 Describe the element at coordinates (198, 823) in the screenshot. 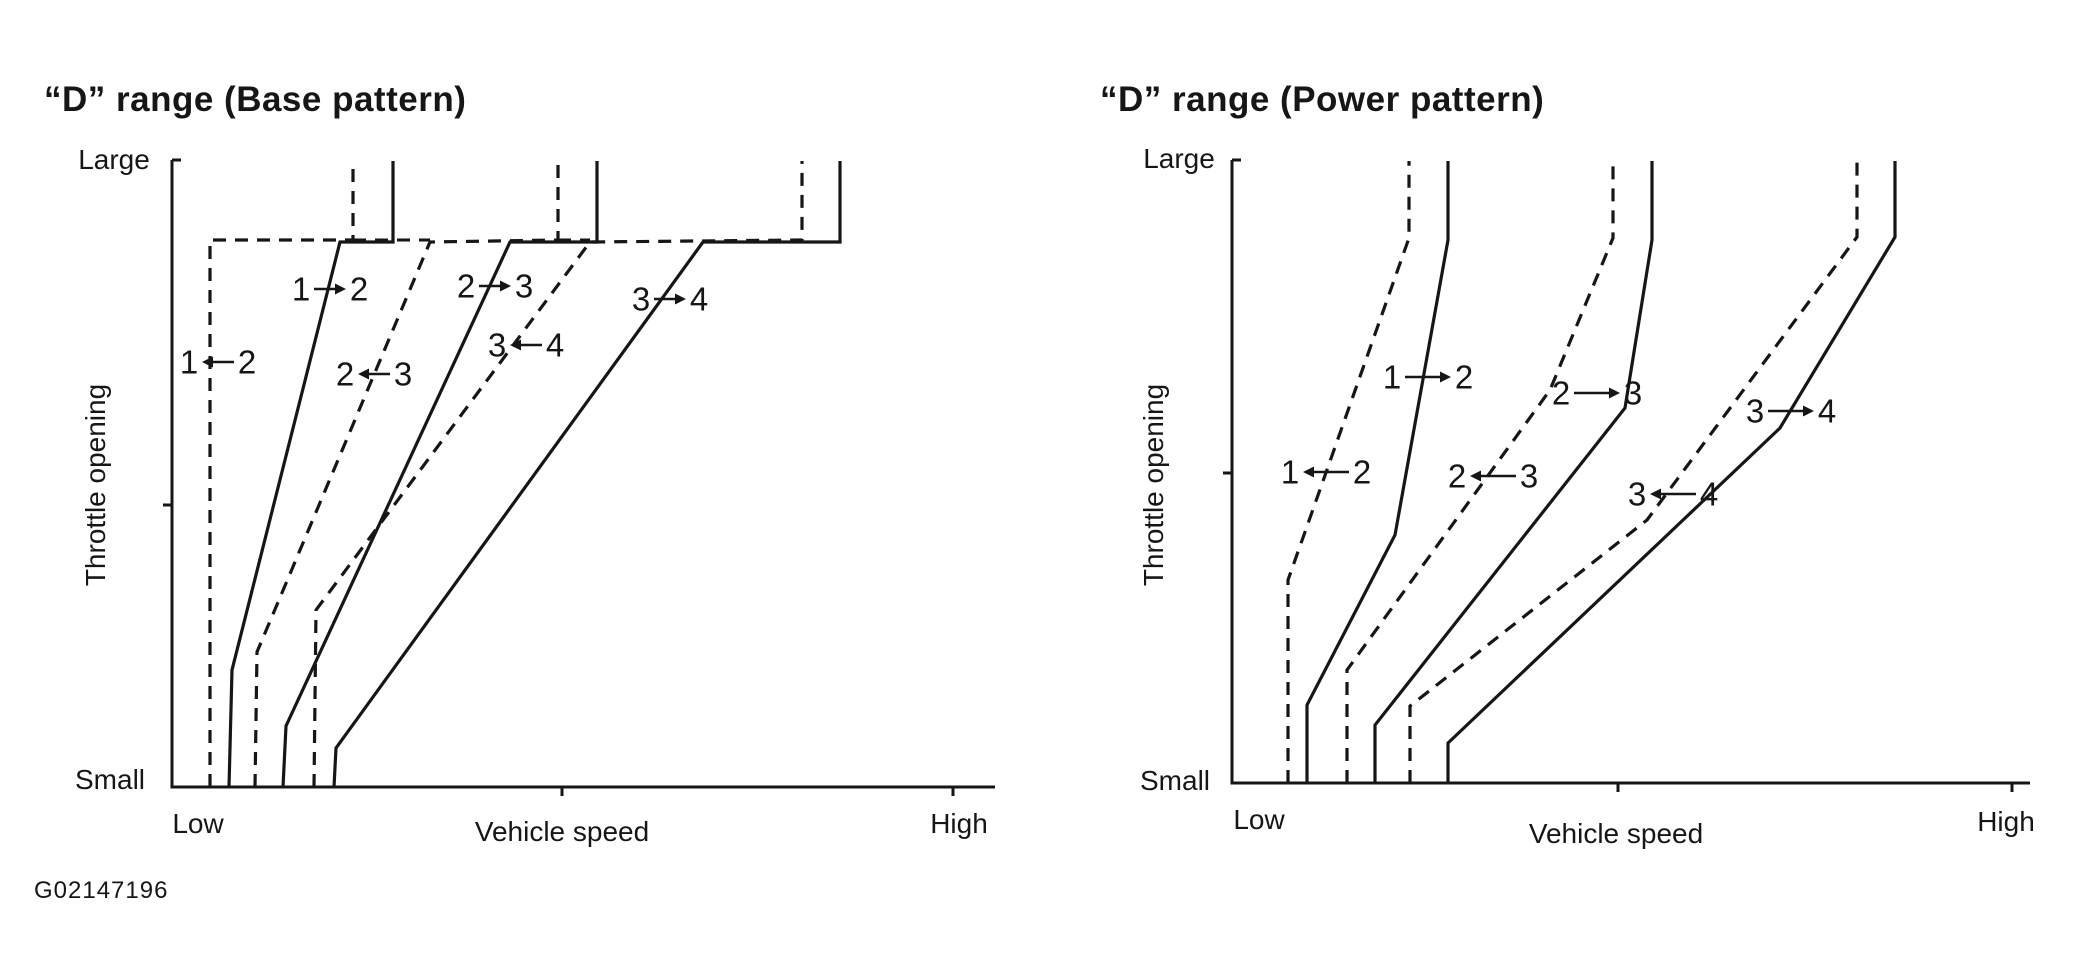

I see `base-xaxis-min-label: Low` at that location.